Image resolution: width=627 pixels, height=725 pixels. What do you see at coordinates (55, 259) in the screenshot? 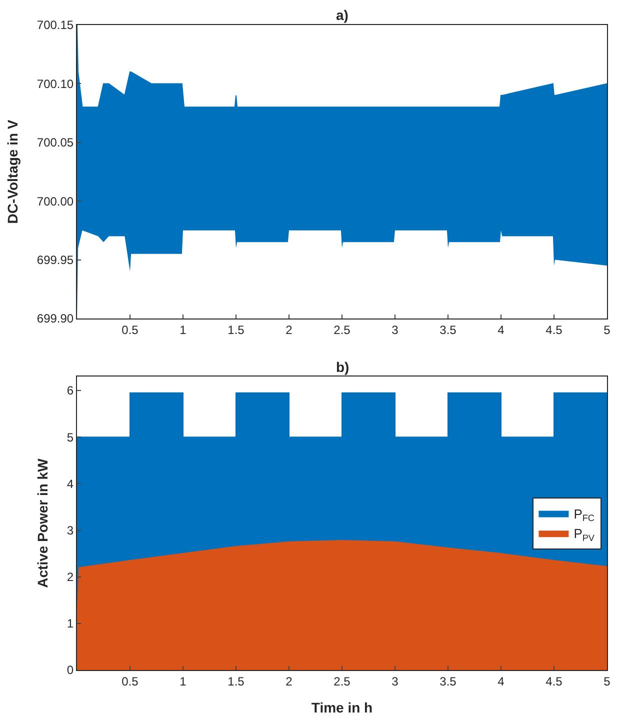
I see `y-tick-label: 699.95` at bounding box center [55, 259].